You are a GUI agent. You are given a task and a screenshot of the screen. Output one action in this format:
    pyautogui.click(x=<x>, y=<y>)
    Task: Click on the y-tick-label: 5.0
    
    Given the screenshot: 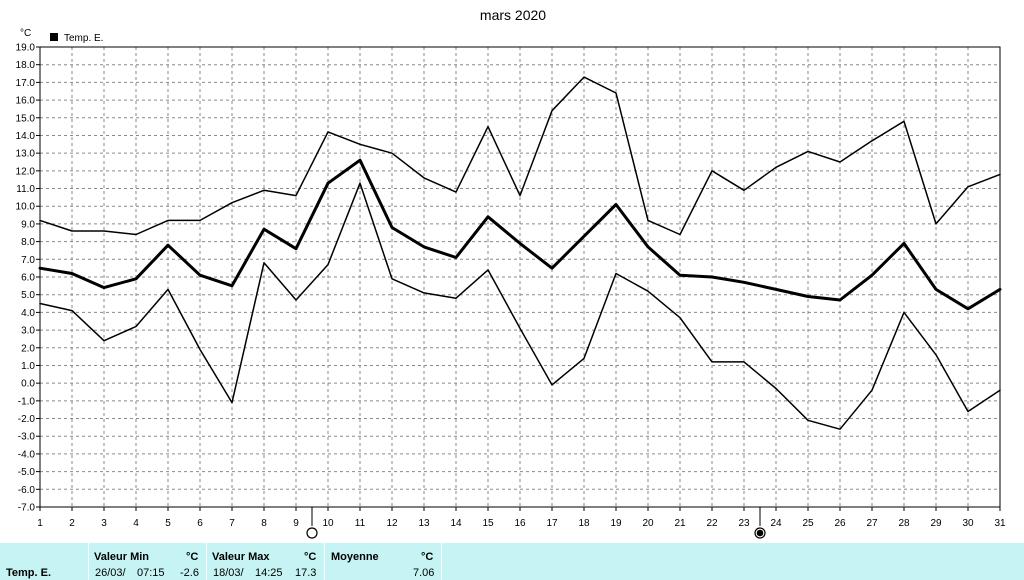 What is the action you would take?
    pyautogui.click(x=28, y=295)
    